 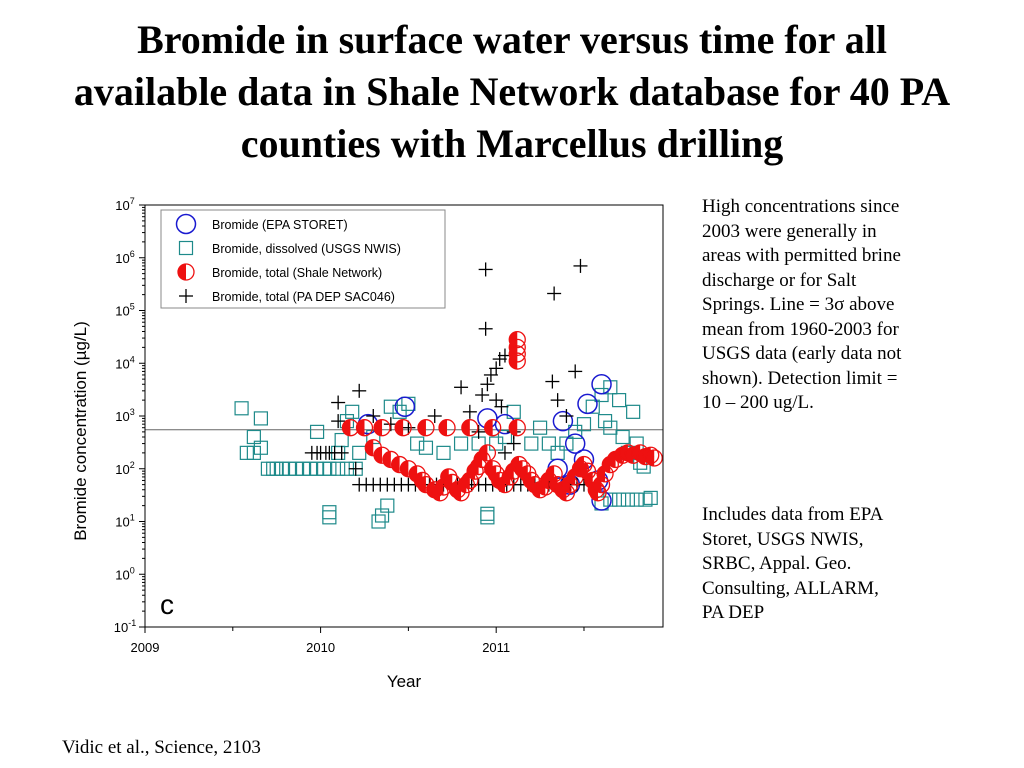 I want to click on series-open-square, so click(x=446, y=454).